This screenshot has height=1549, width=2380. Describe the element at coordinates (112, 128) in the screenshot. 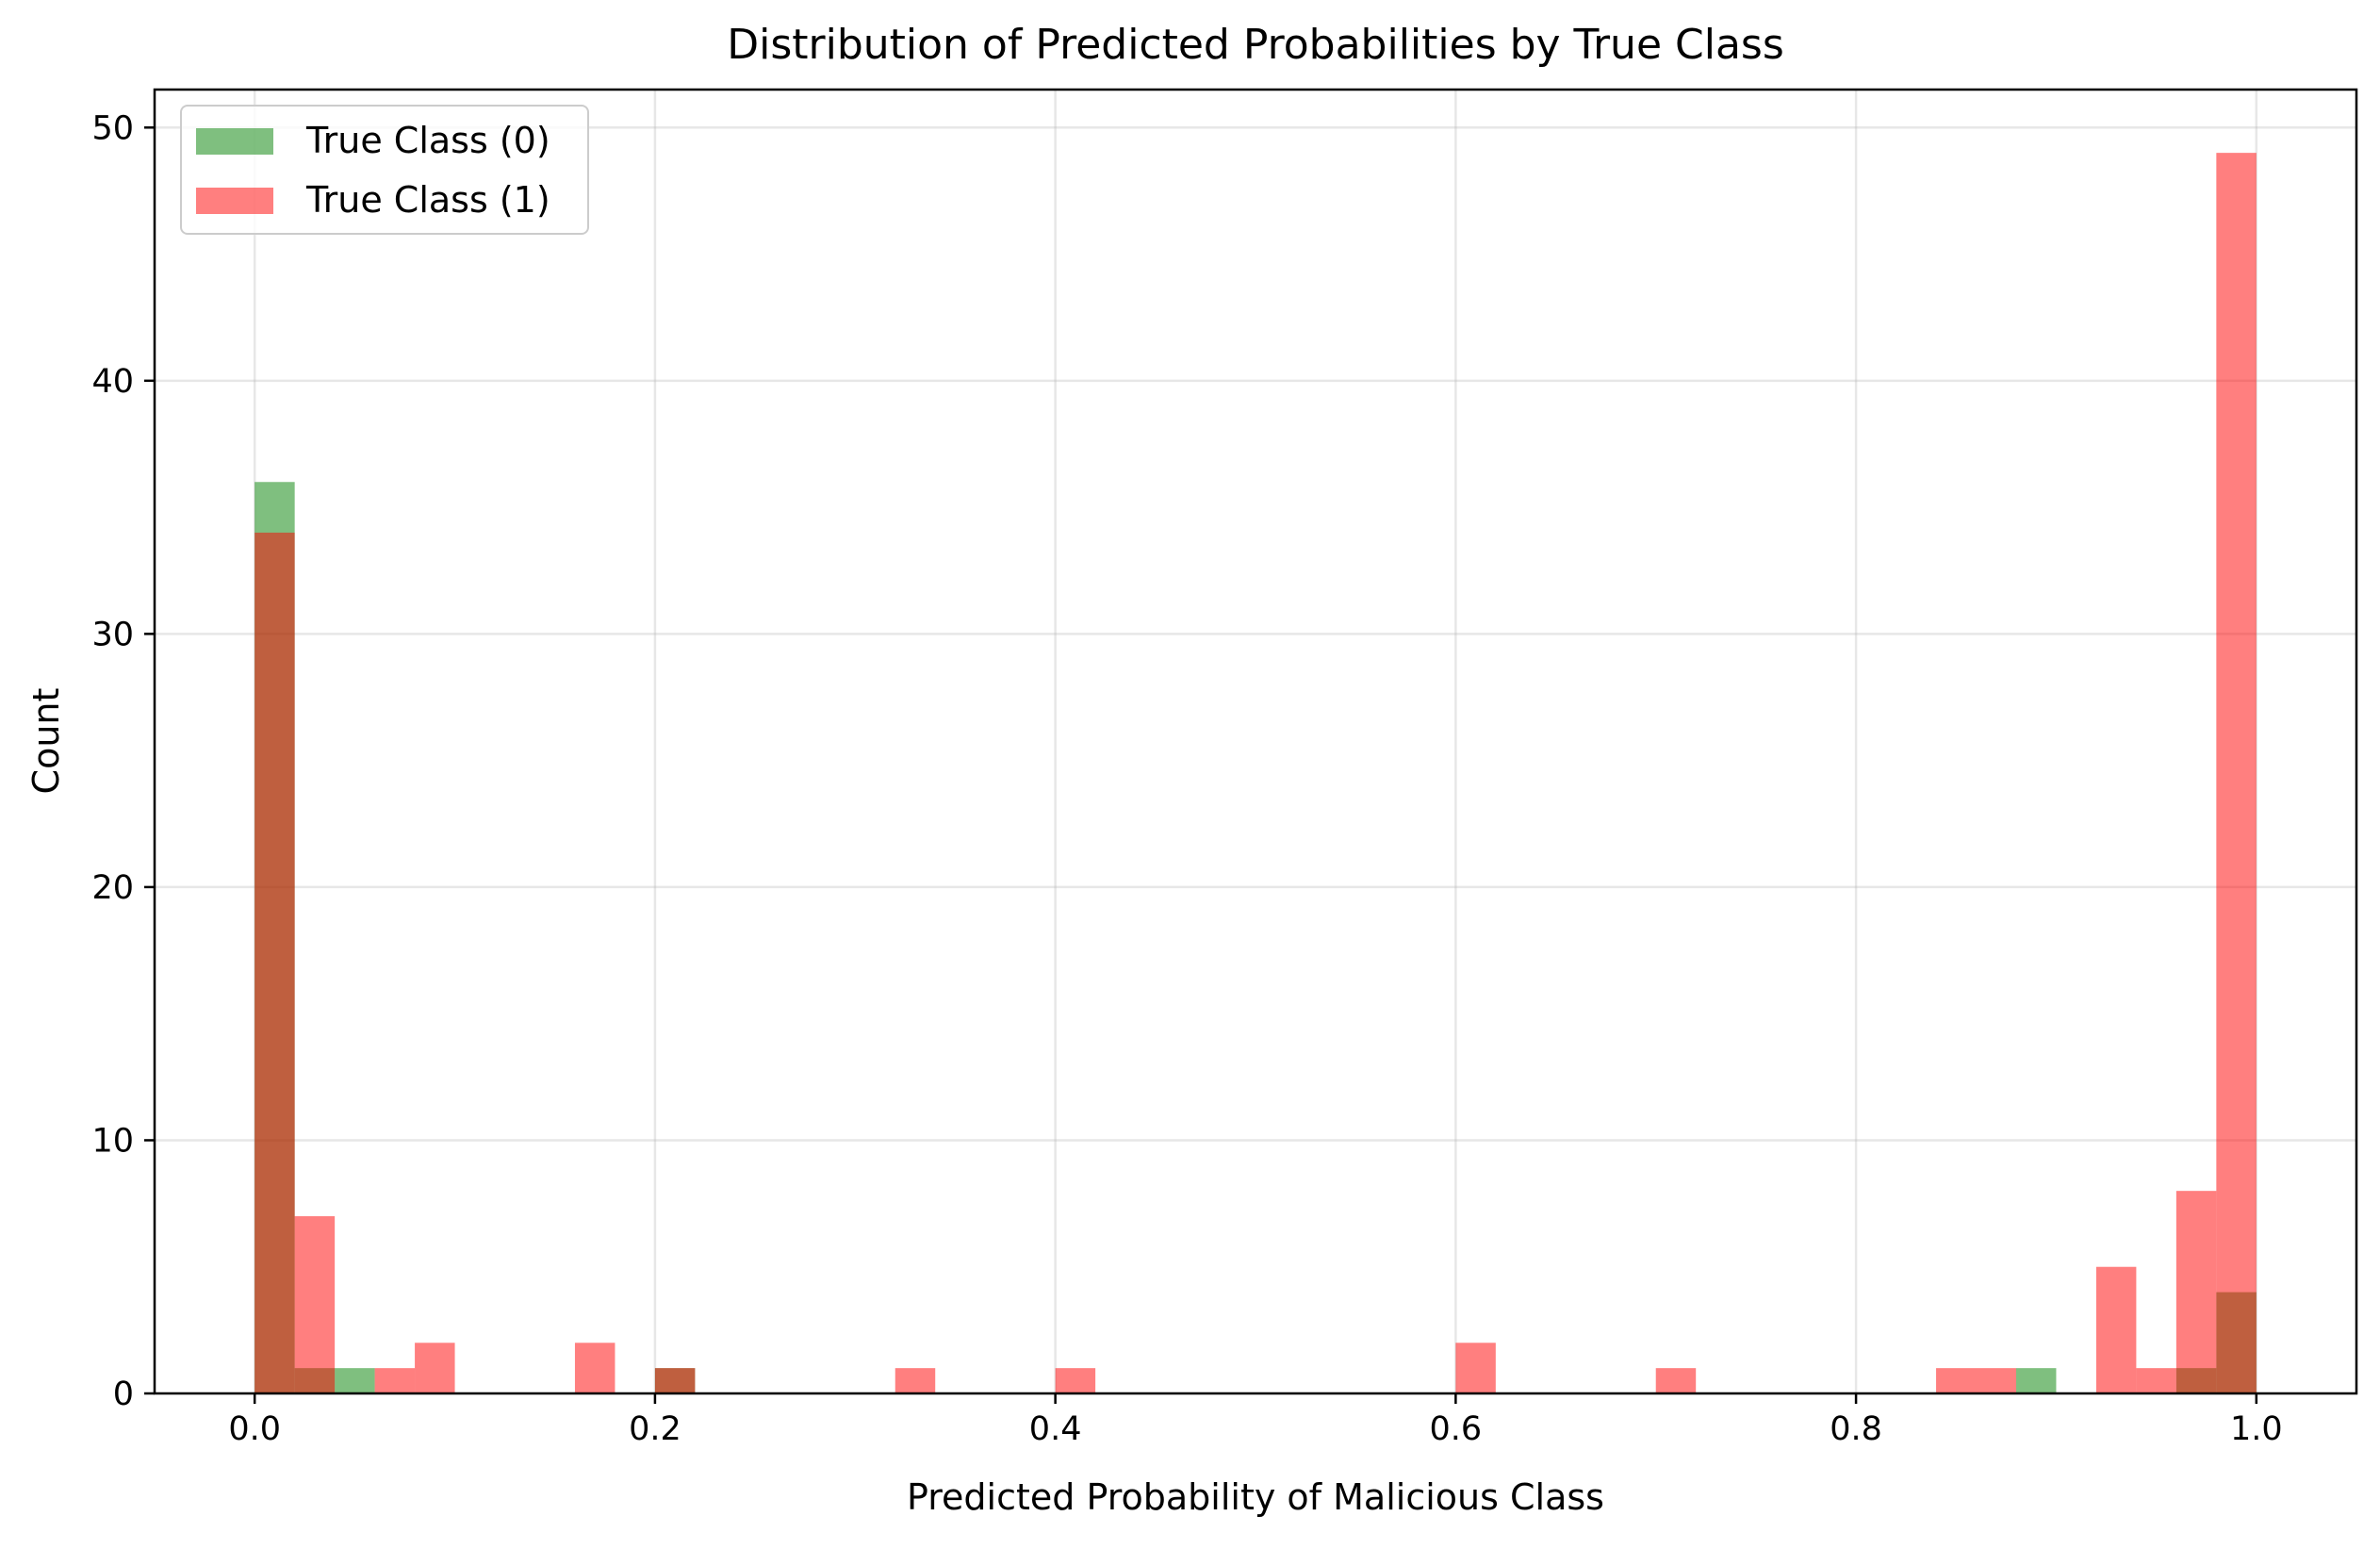

I see `y-tick-label: 50` at that location.